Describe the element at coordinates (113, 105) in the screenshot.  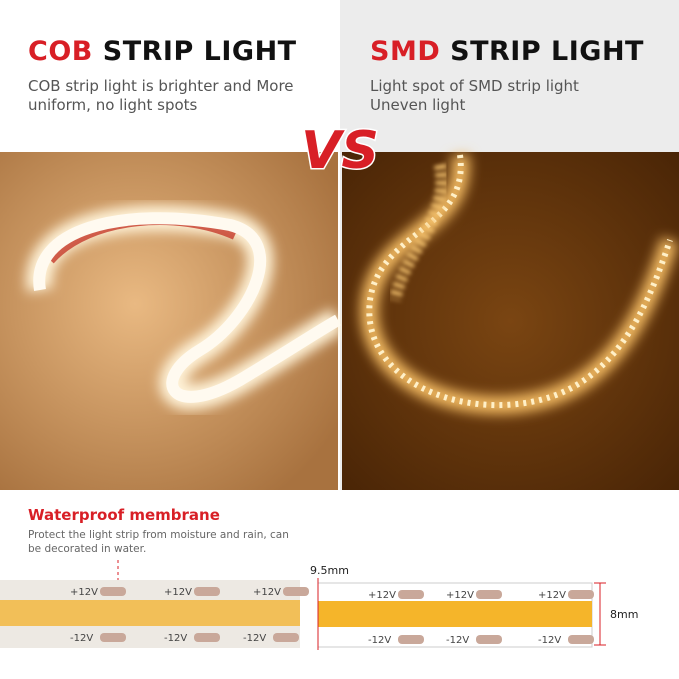
I see `left-subtitle-2: uniform, no light spots` at that location.